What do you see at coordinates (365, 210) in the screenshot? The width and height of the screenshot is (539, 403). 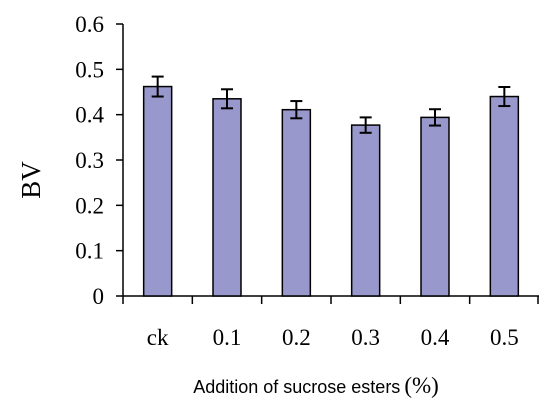 I see `bar-0.3` at bounding box center [365, 210].